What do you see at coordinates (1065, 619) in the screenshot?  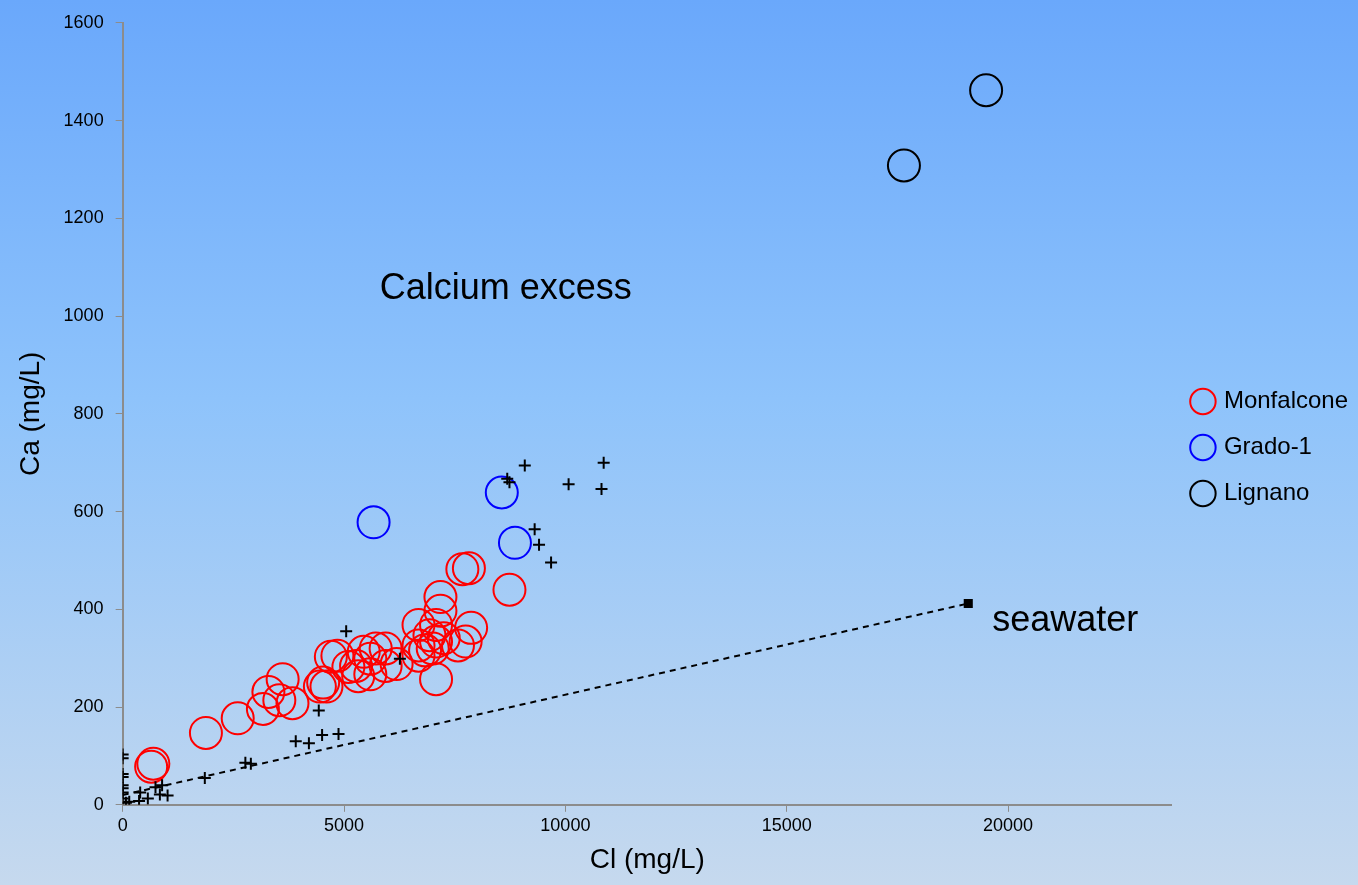 I see `annotation: seawater` at bounding box center [1065, 619].